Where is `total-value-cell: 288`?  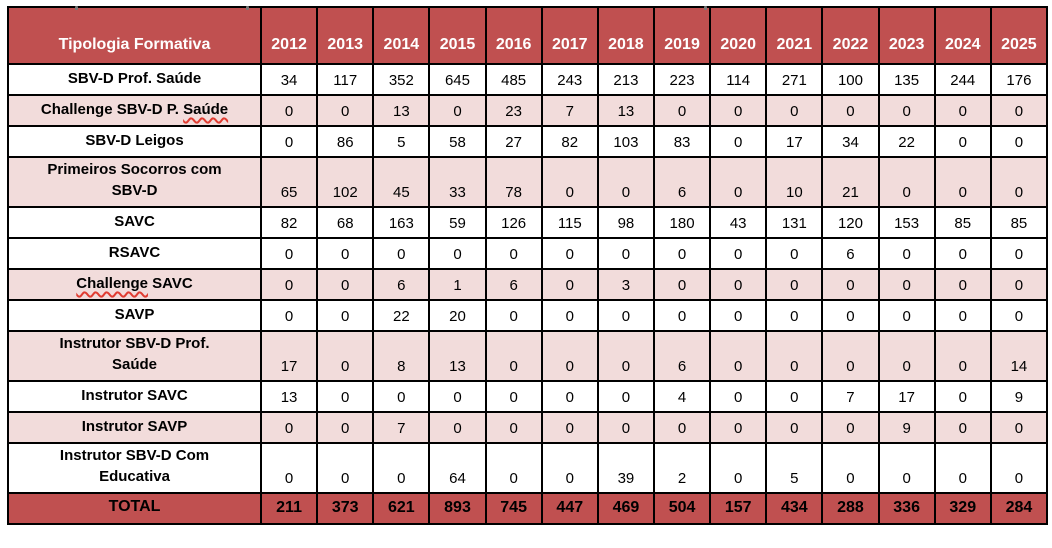
total-value-cell: 288 is located at coordinates (850, 508).